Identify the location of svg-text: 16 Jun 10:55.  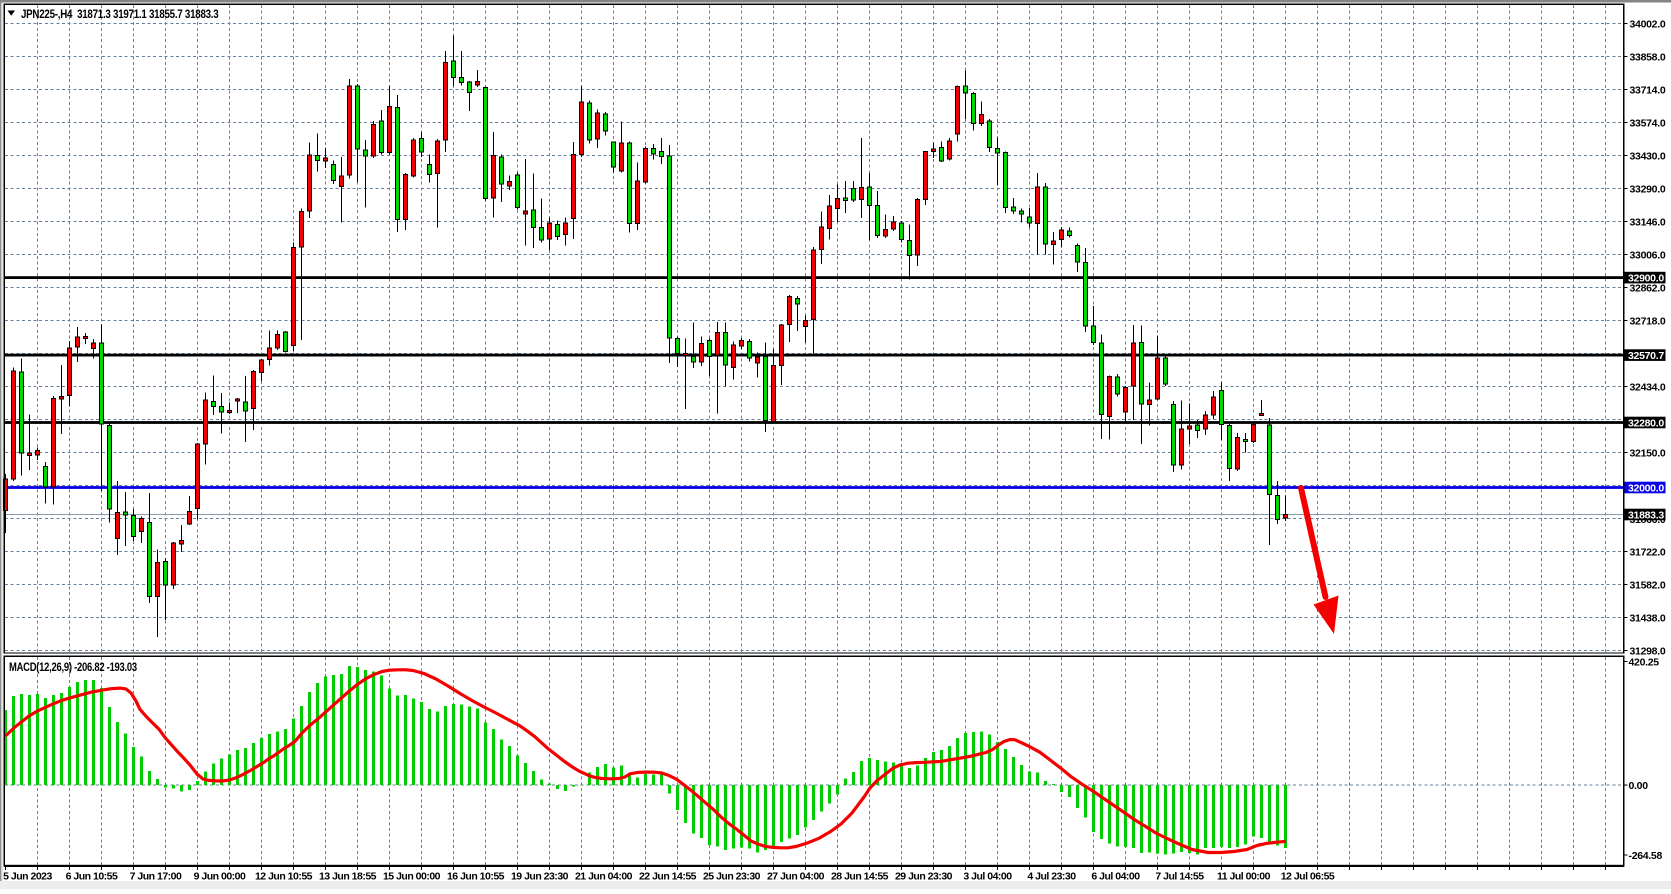
(476, 877).